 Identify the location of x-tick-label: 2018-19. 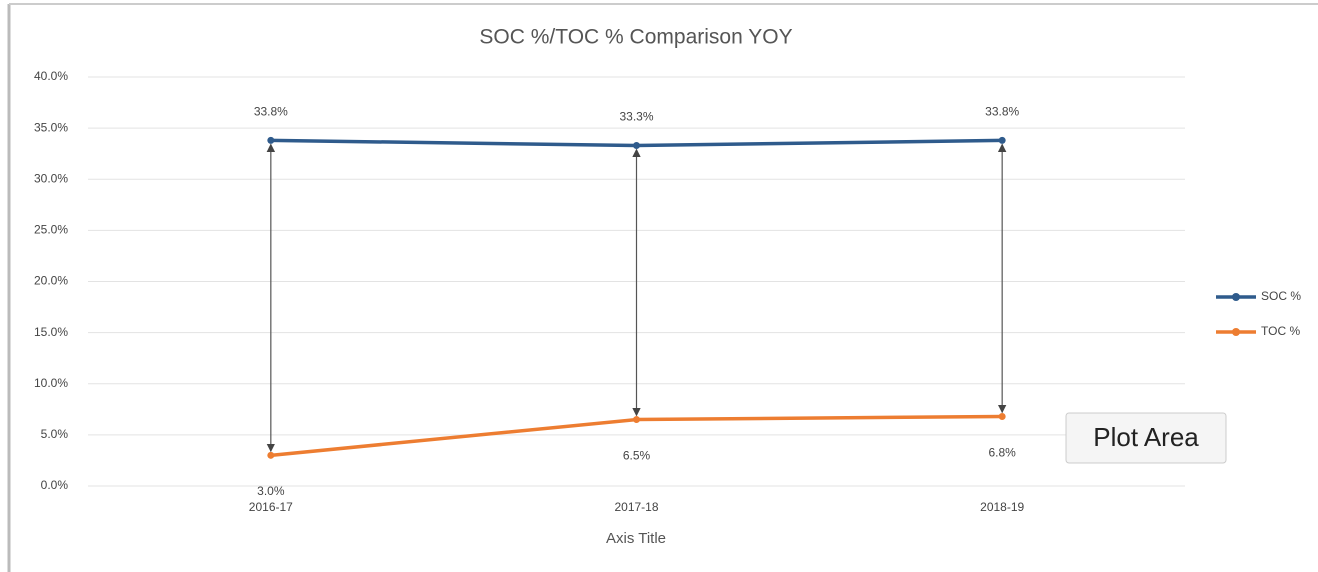
(1002, 507).